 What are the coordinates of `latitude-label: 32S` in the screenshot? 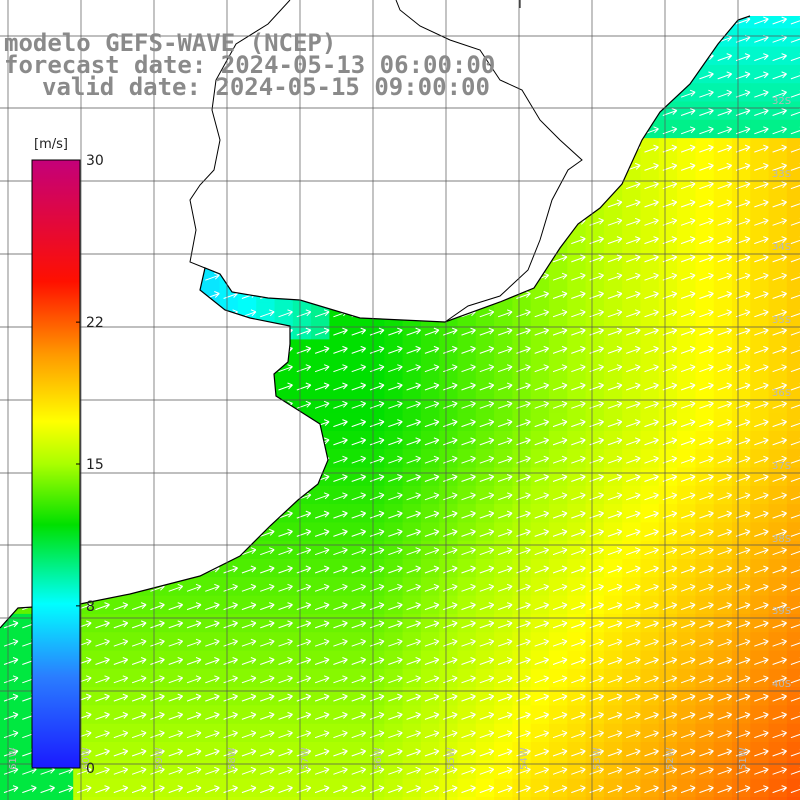 It's located at (781, 101).